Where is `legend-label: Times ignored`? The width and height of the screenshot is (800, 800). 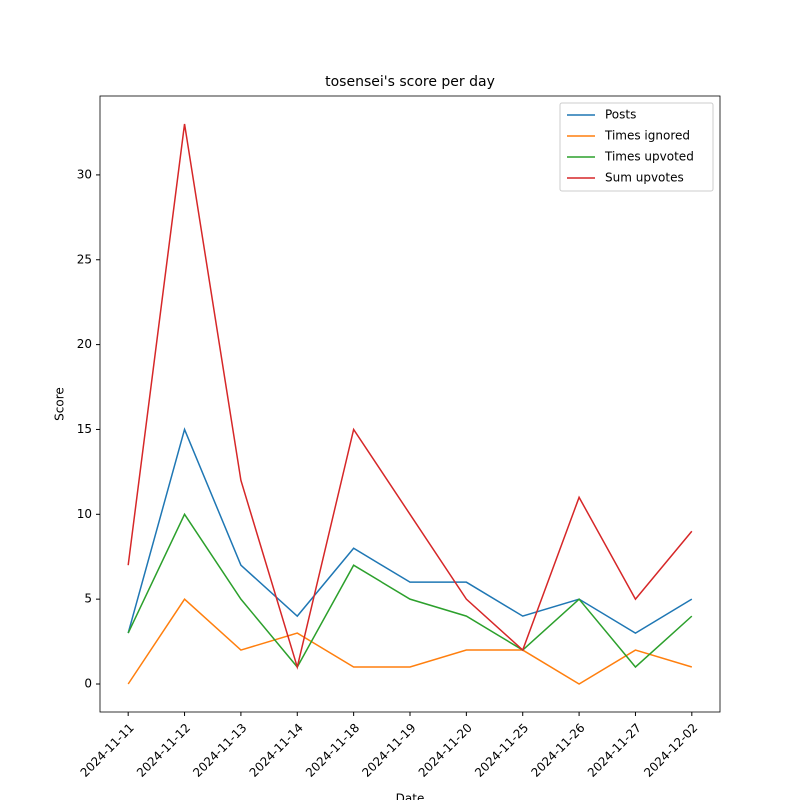 legend-label: Times ignored is located at coordinates (647, 136).